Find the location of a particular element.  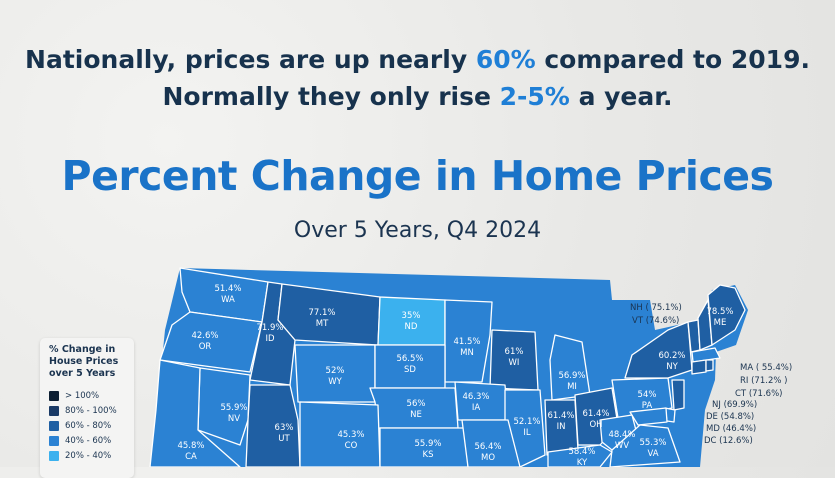

state-value-pa: 54% is located at coordinates (647, 395).